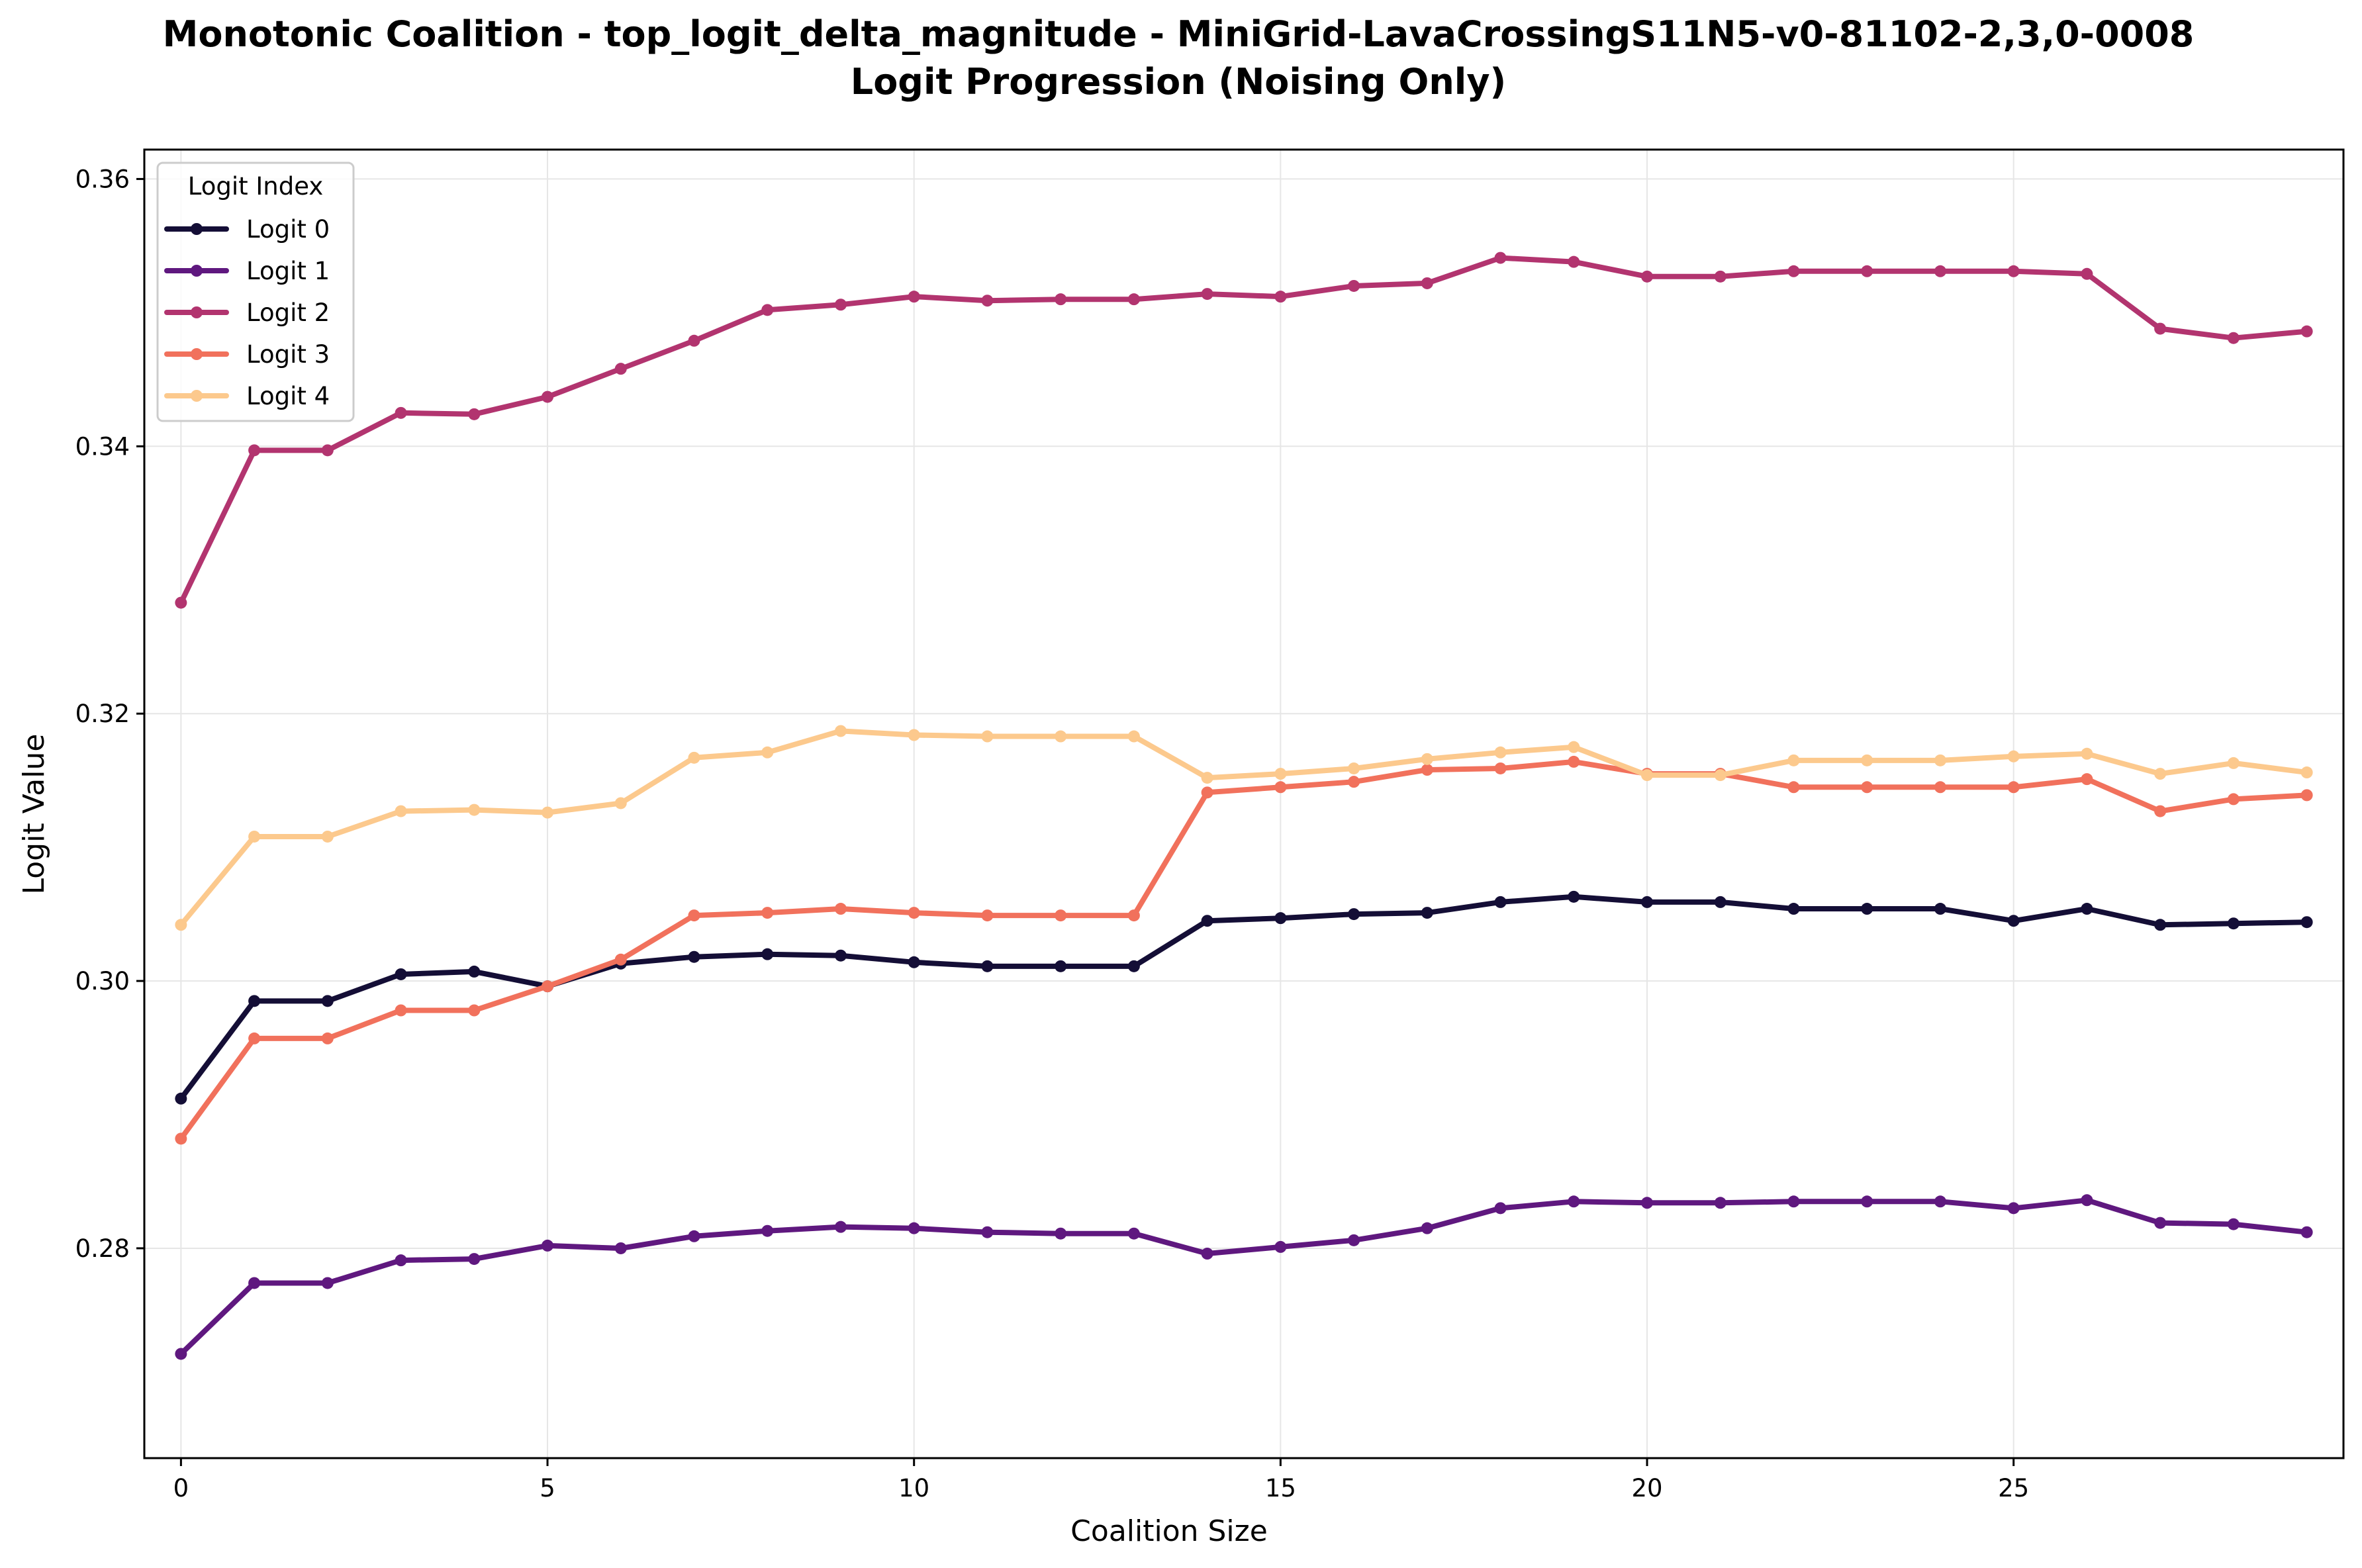 This screenshot has height=1568, width=2362. What do you see at coordinates (103, 981) in the screenshot?
I see `y-tick-label: 0.30` at bounding box center [103, 981].